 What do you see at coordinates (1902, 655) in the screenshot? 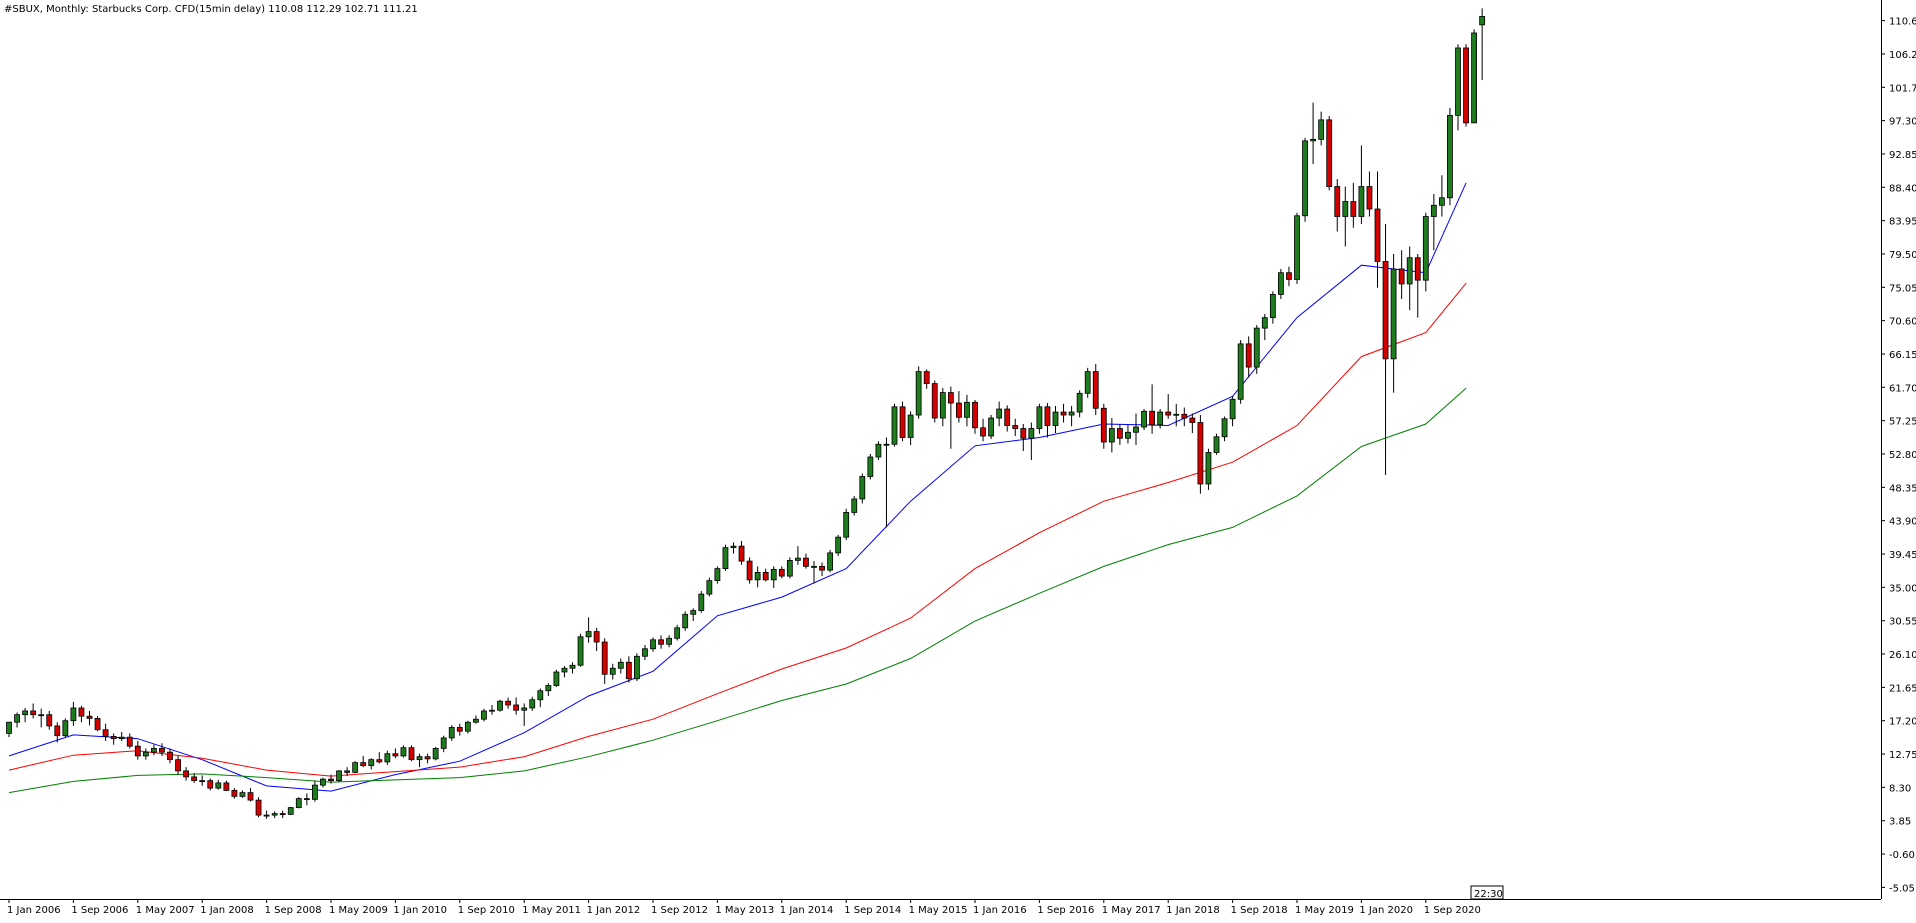
I see `y-tick-label: 26.10` at bounding box center [1902, 655].